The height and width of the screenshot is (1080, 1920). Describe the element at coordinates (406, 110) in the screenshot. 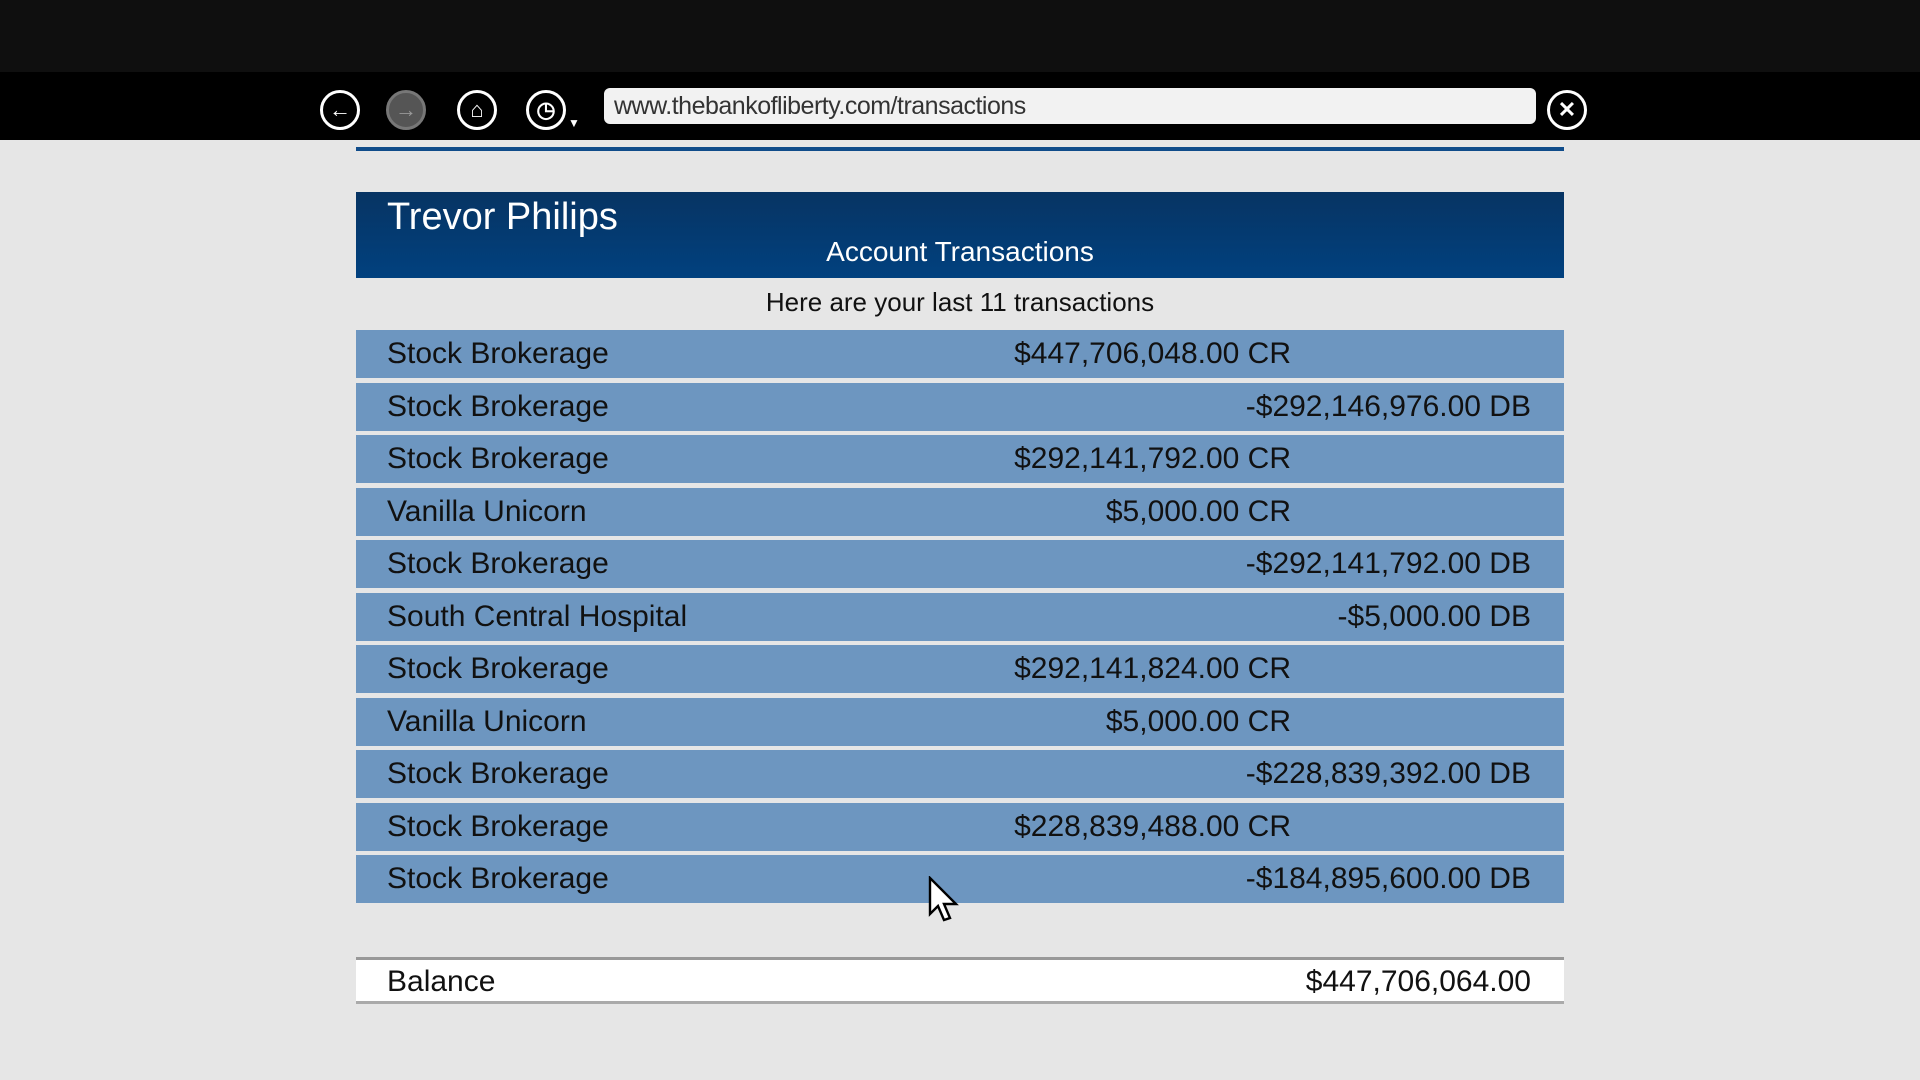

I see `forward-arrow-icon: →` at that location.